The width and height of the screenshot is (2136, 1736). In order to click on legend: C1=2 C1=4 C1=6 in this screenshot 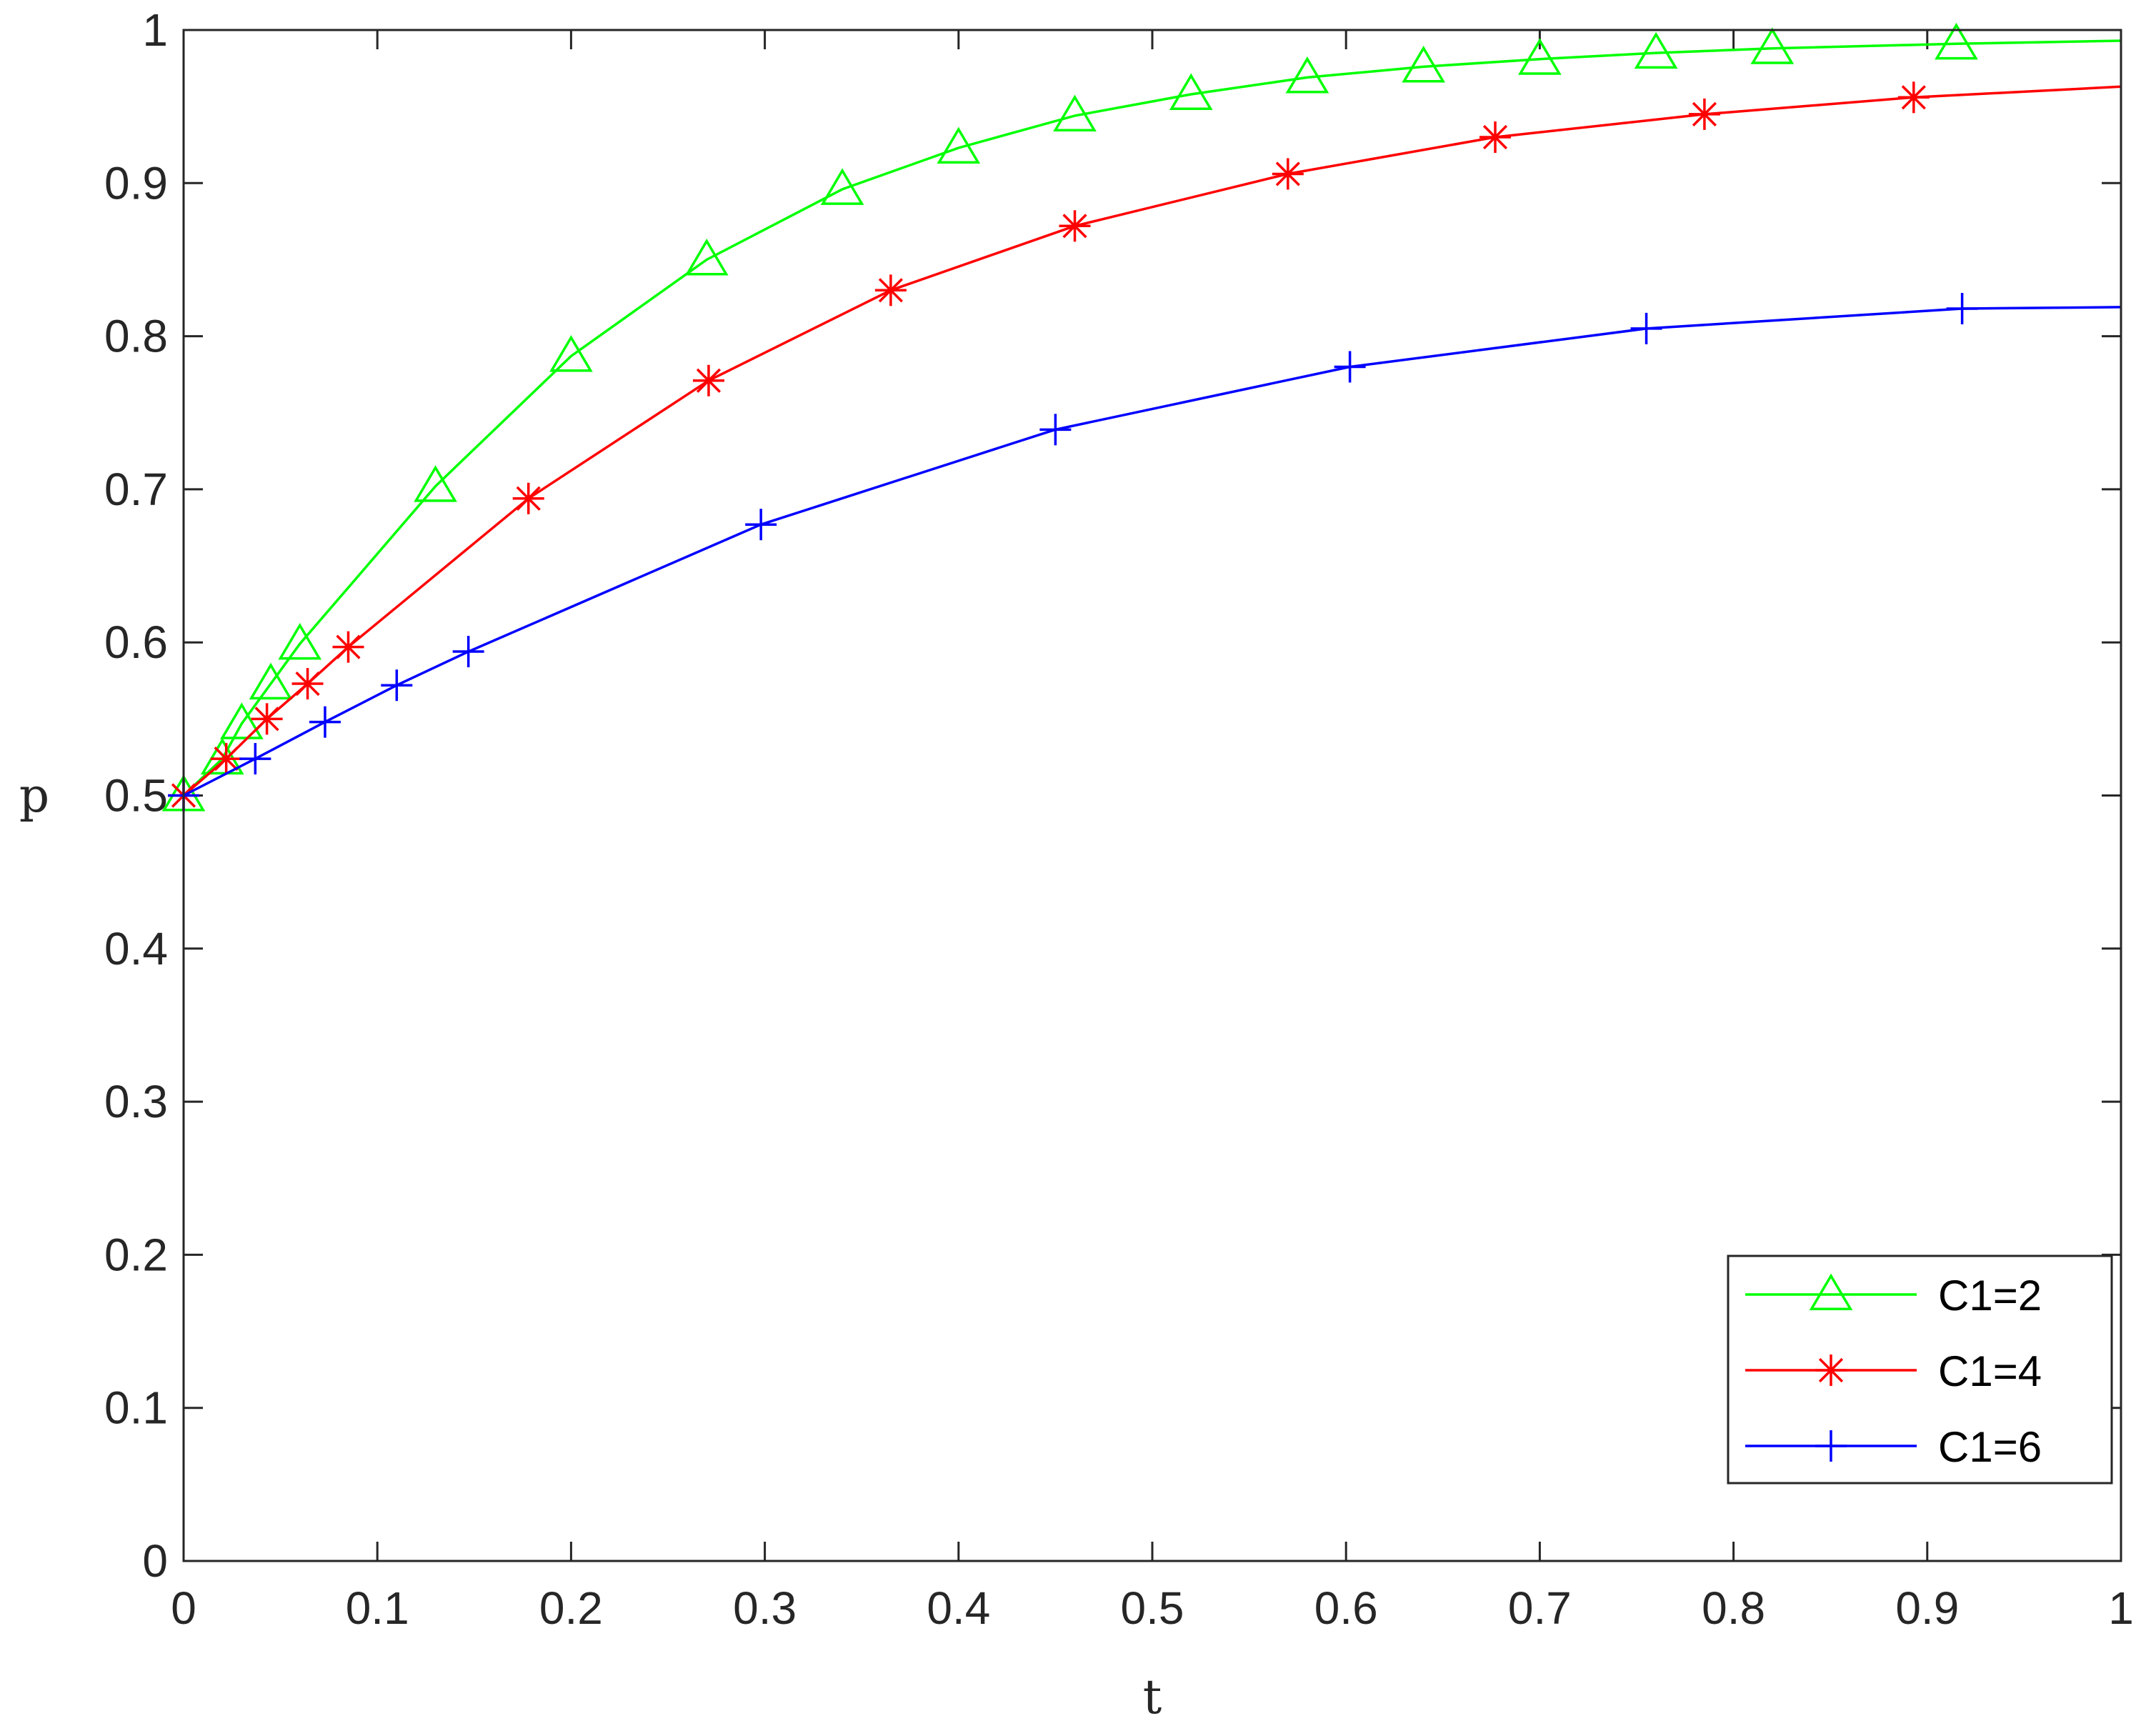, I will do `click(1920, 1369)`.